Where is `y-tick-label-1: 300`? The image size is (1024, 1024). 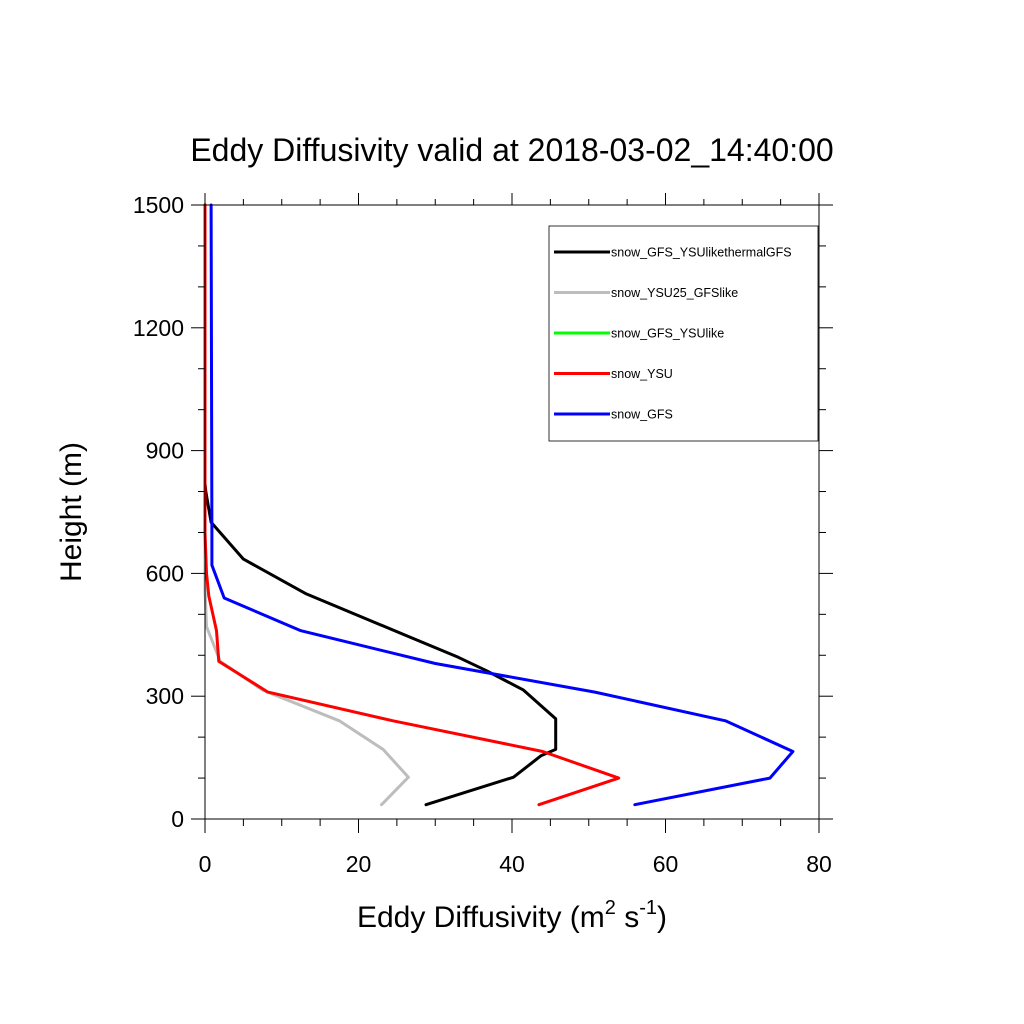
y-tick-label-1: 300 is located at coordinates (165, 696).